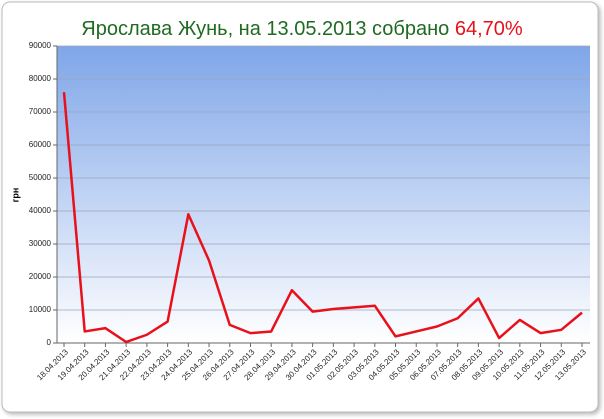 This screenshot has width=604, height=419. What do you see at coordinates (40, 111) in the screenshot?
I see `y-tick-label: 70000` at bounding box center [40, 111].